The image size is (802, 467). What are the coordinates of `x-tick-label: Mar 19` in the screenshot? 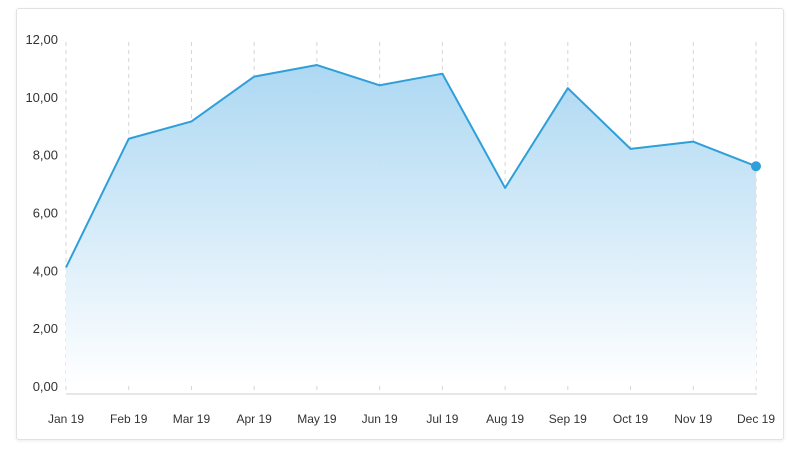 It's located at (192, 419).